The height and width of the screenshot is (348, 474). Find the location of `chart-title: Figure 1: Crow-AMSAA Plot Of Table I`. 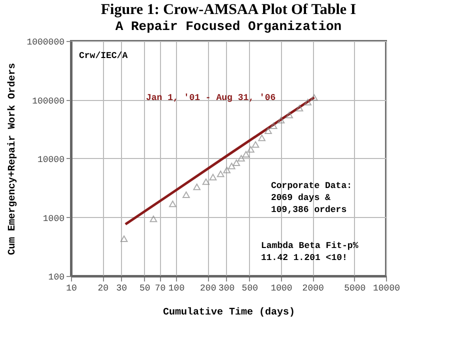

chart-title: Figure 1: Crow-AMSAA Plot Of Table I is located at coordinates (228, 10).